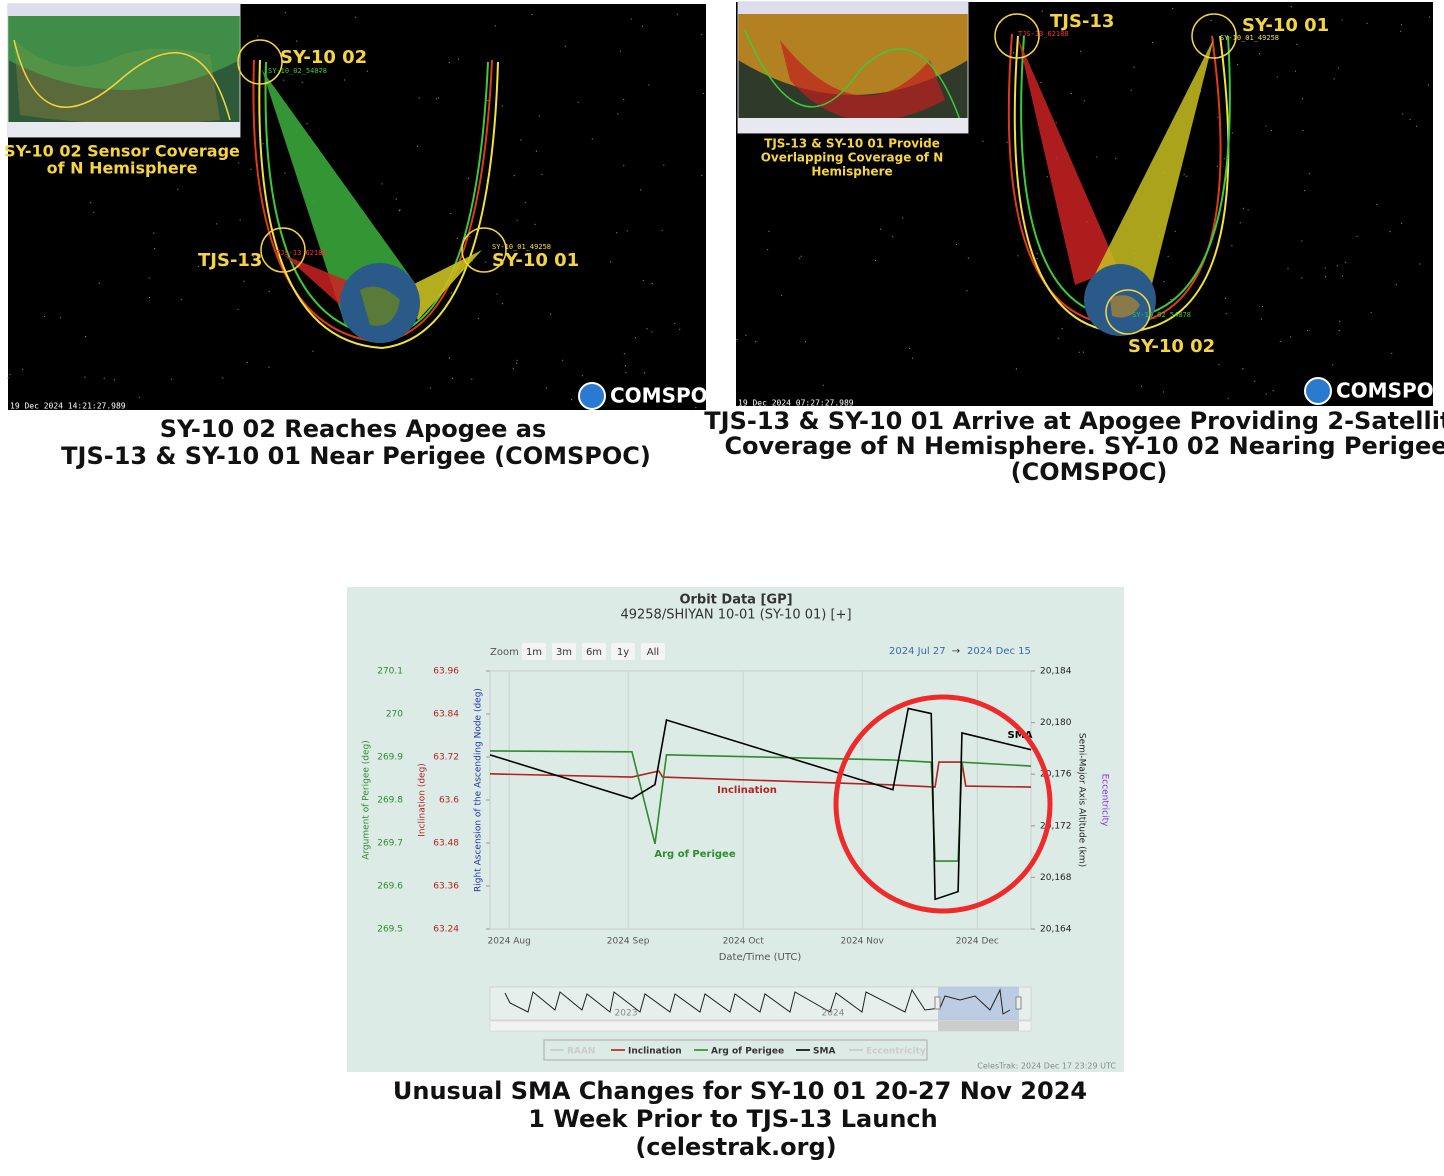 This screenshot has width=1444, height=1176. I want to click on sat-label: TJS-13, so click(1082, 21).